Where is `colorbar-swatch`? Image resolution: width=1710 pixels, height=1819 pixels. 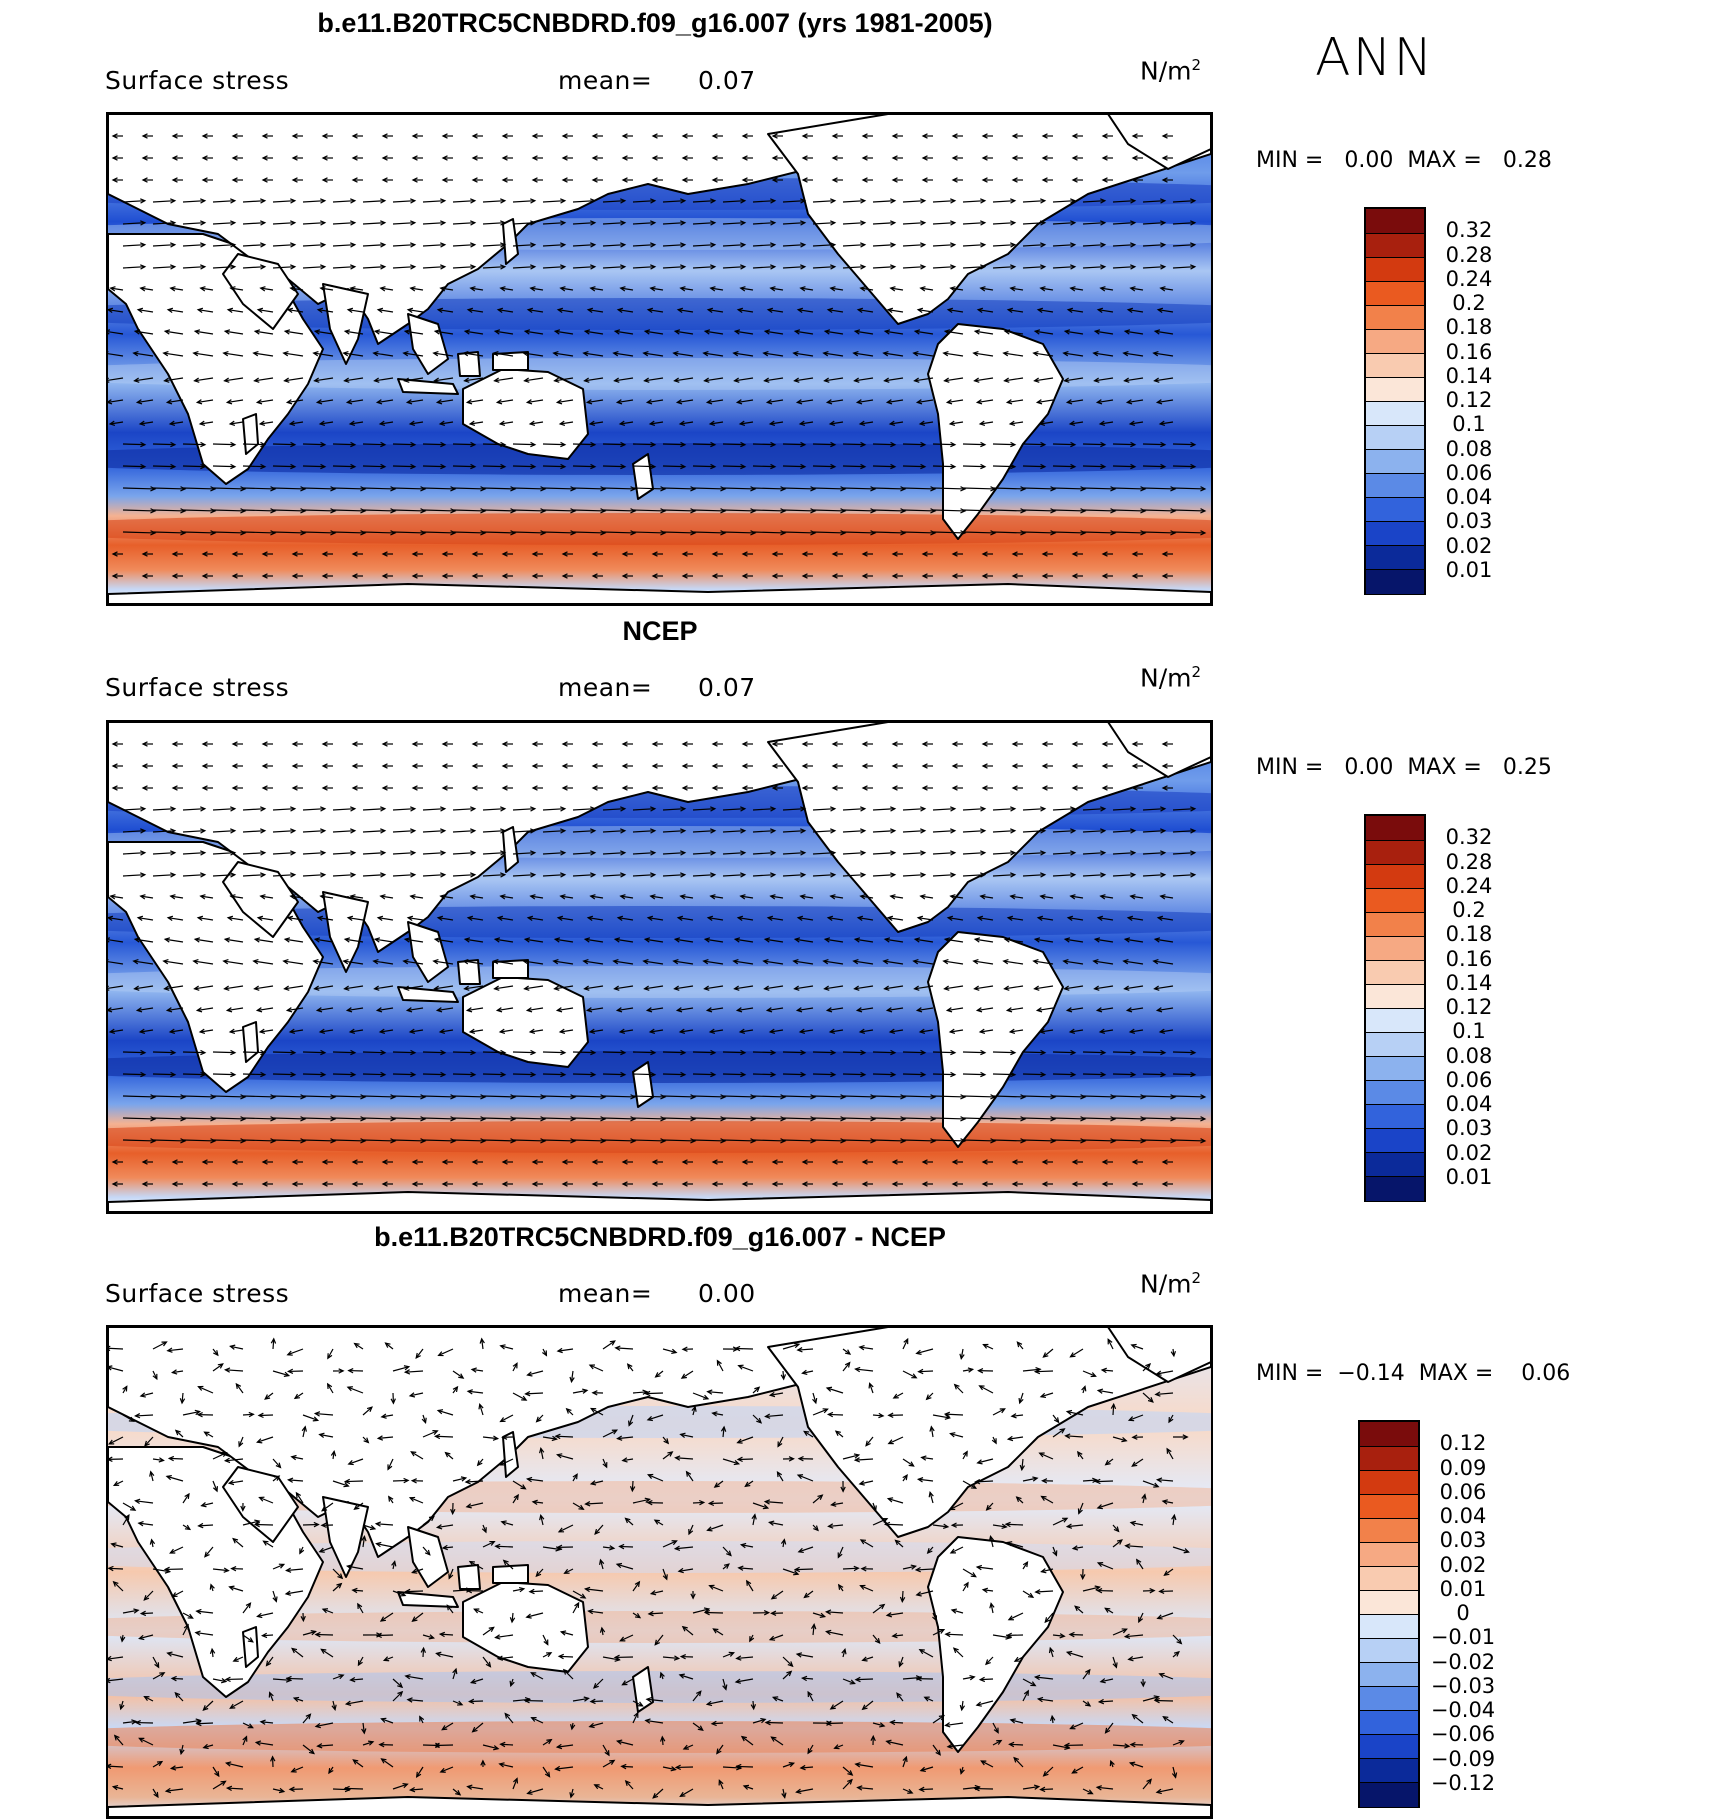 colorbar-swatch is located at coordinates (1395, 828).